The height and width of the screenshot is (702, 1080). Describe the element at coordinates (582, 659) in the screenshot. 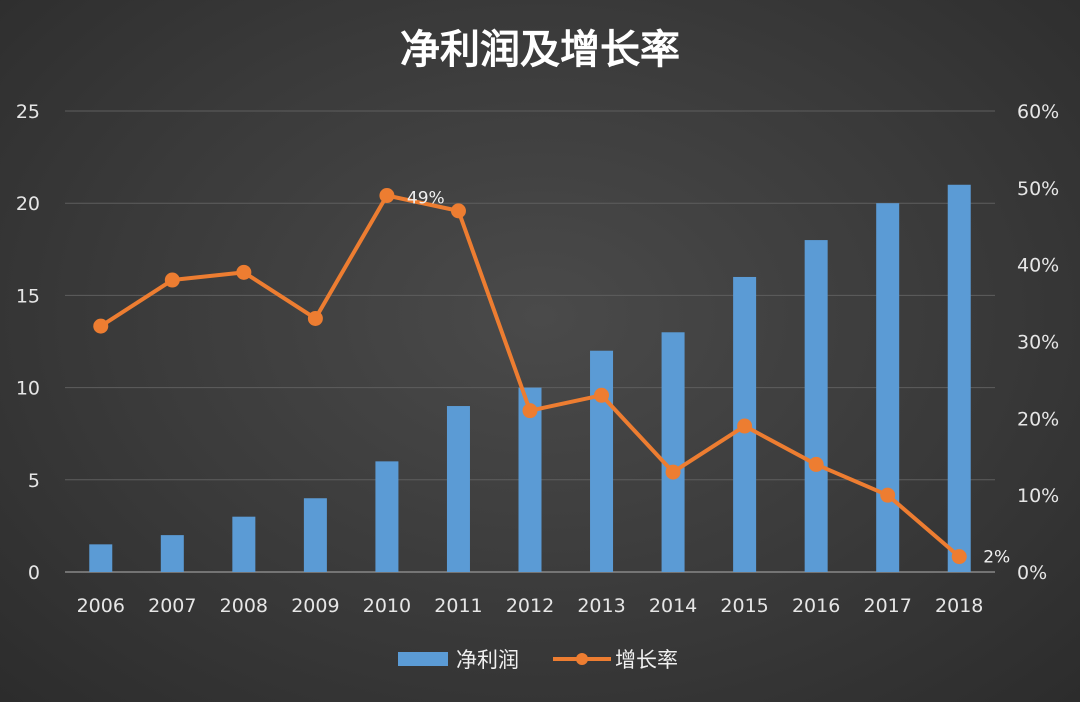

I see `legend-line-marker` at that location.